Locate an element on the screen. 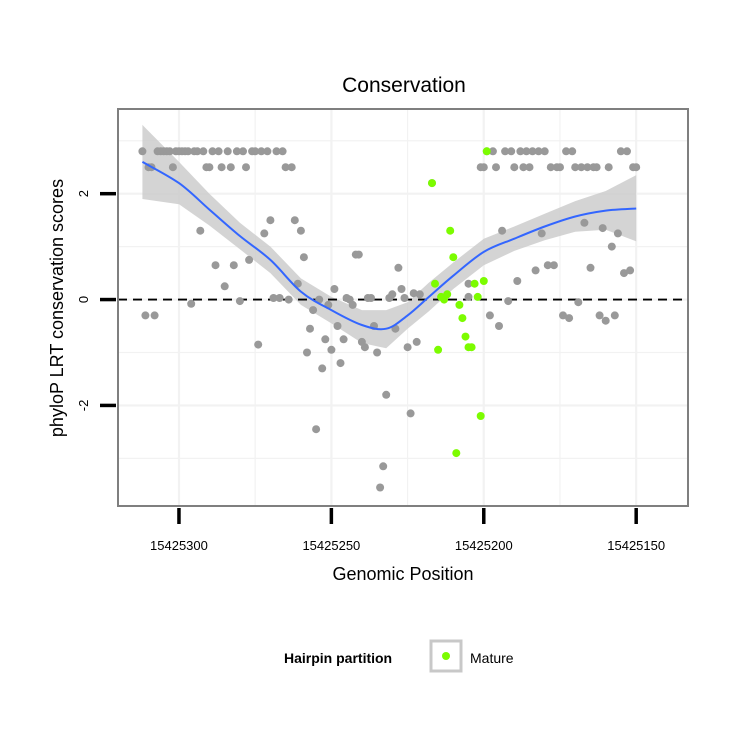 The height and width of the screenshot is (750, 750). y-axis-title: phyloP LRT conservation scores is located at coordinates (57, 308).